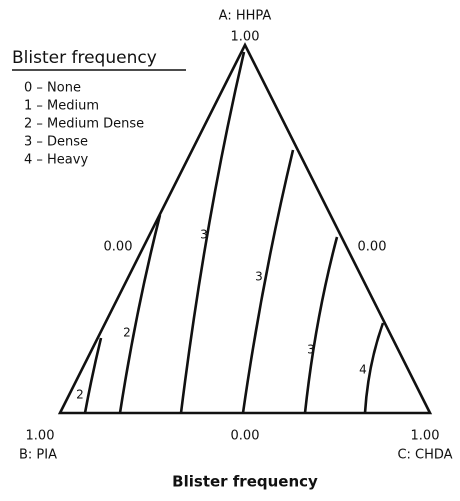 The height and width of the screenshot is (501, 460). I want to click on legend-item: 3 – Dense, so click(56, 142).